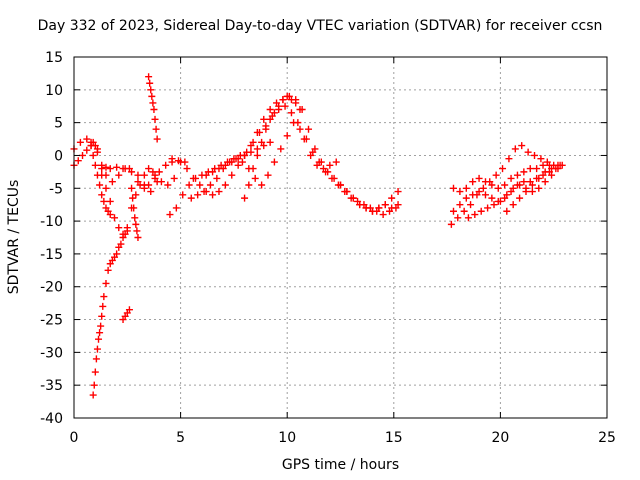  What do you see at coordinates (500, 438) in the screenshot?
I see `x-tick-label: 20` at bounding box center [500, 438].